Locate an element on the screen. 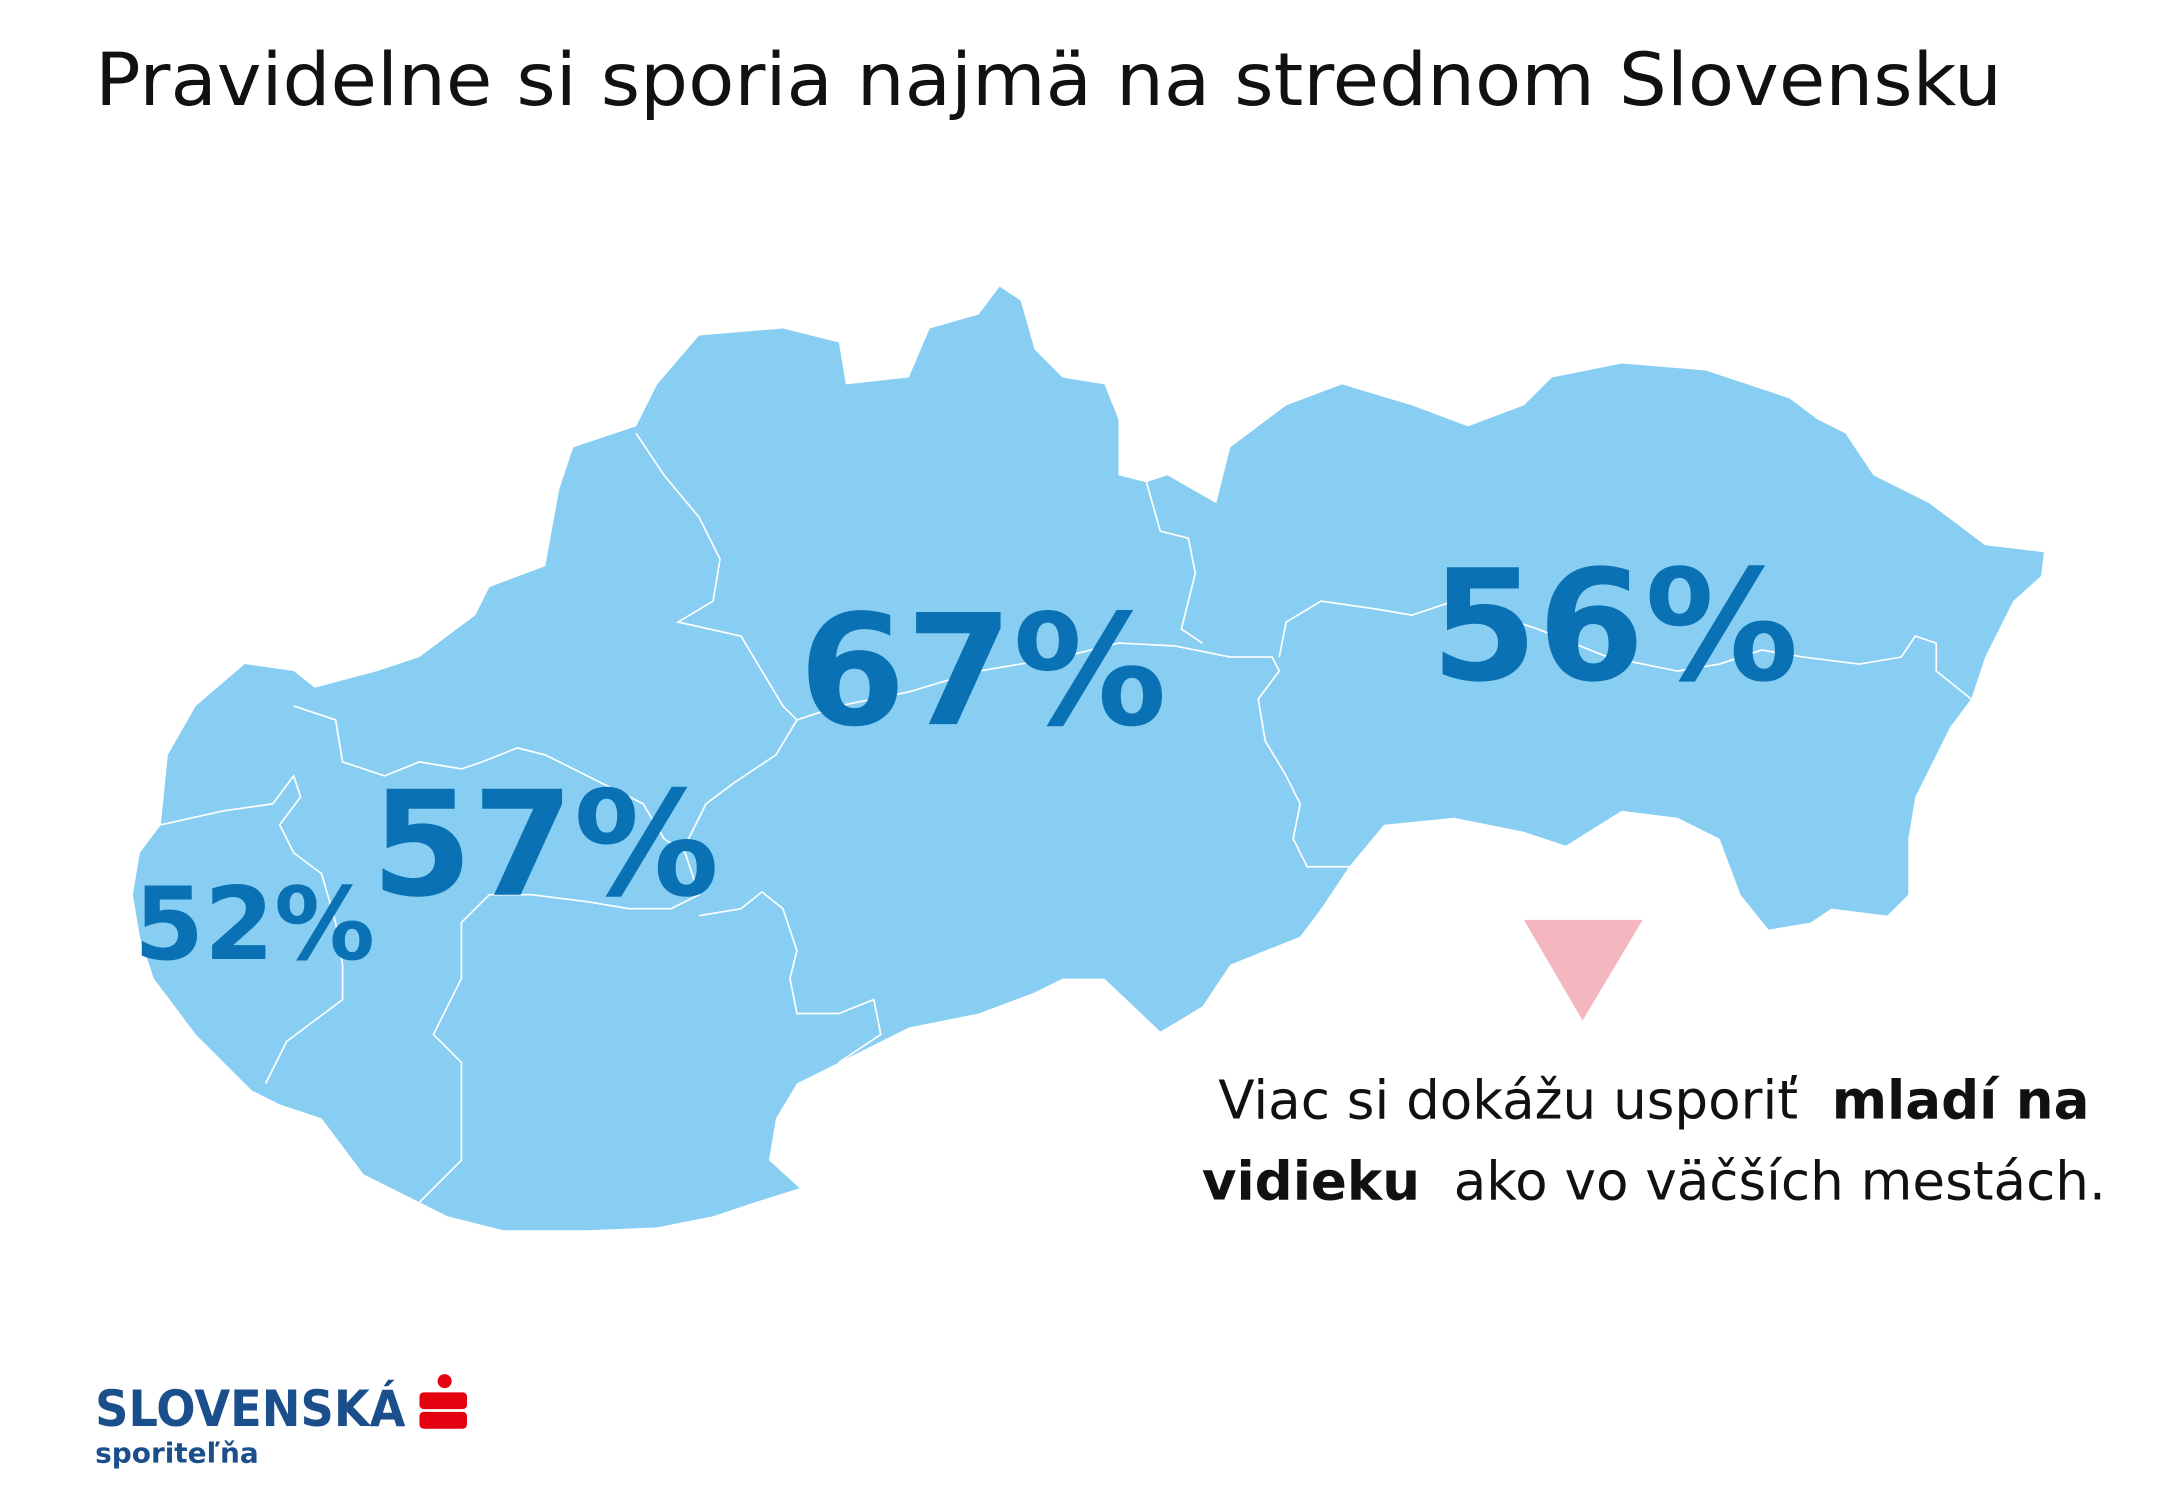  region-value: 56% is located at coordinates (1615, 626).